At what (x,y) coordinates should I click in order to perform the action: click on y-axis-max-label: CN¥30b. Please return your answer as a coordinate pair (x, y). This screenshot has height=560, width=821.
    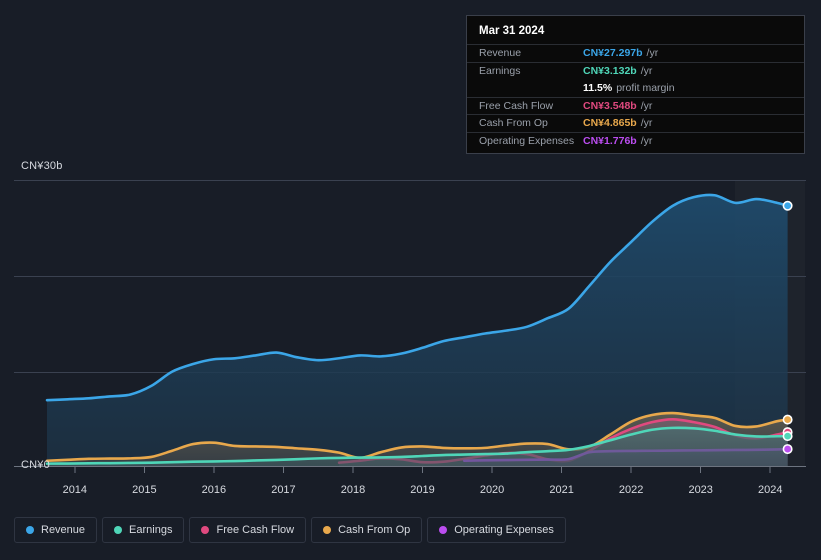
    Looking at the image, I should click on (42, 166).